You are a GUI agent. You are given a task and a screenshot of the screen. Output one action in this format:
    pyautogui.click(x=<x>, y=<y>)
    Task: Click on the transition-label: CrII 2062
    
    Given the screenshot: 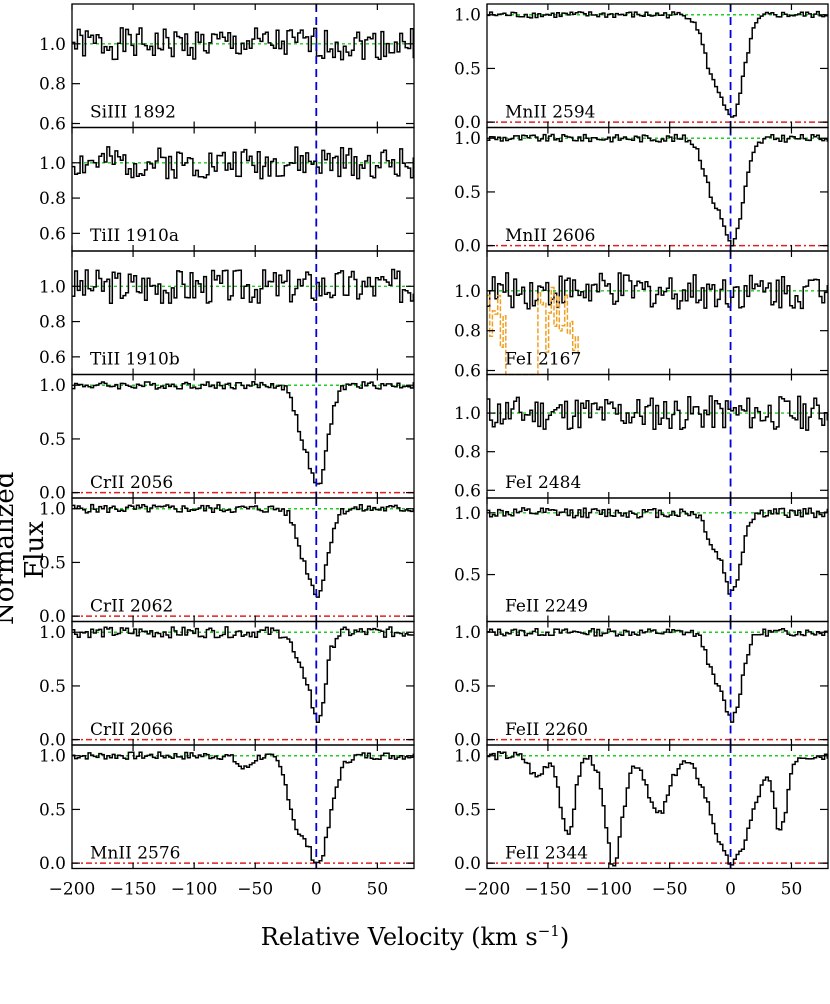 What is the action you would take?
    pyautogui.click(x=131, y=607)
    